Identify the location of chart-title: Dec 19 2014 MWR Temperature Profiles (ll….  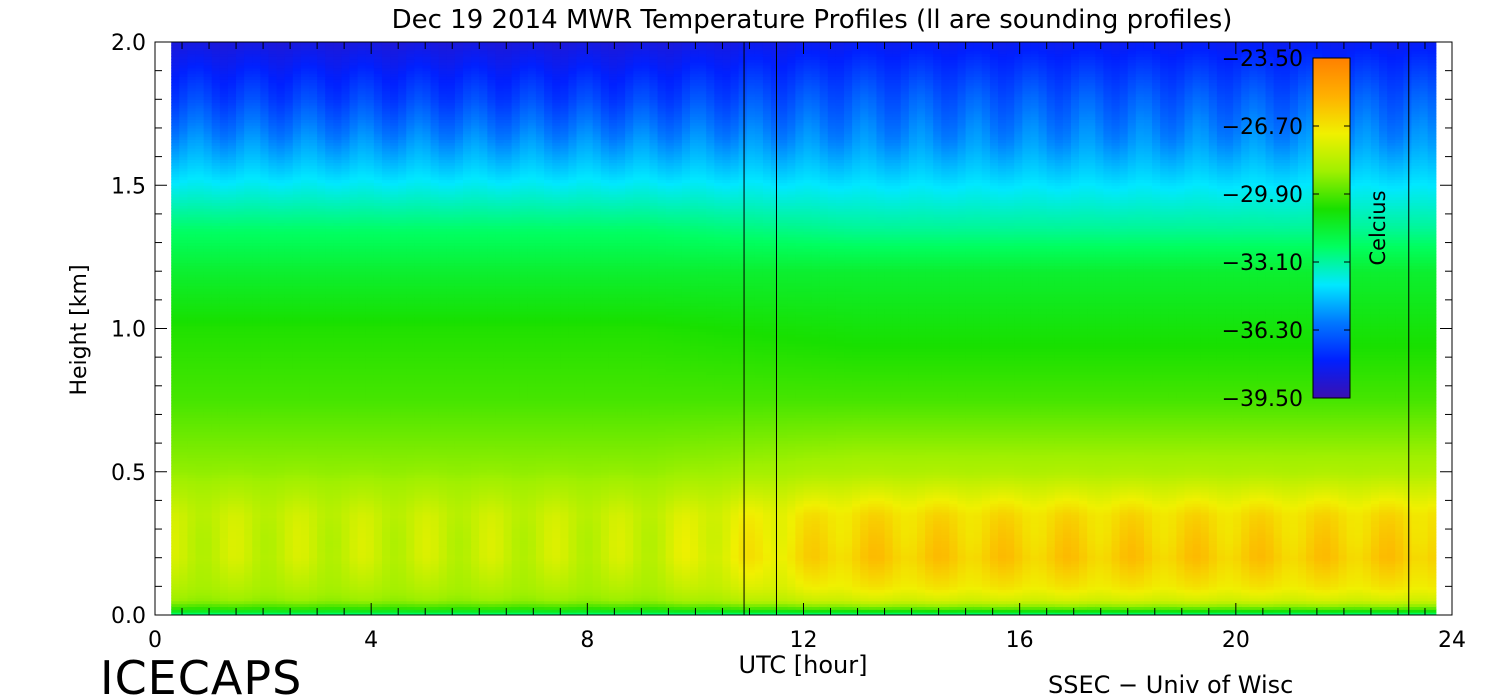
(812, 20).